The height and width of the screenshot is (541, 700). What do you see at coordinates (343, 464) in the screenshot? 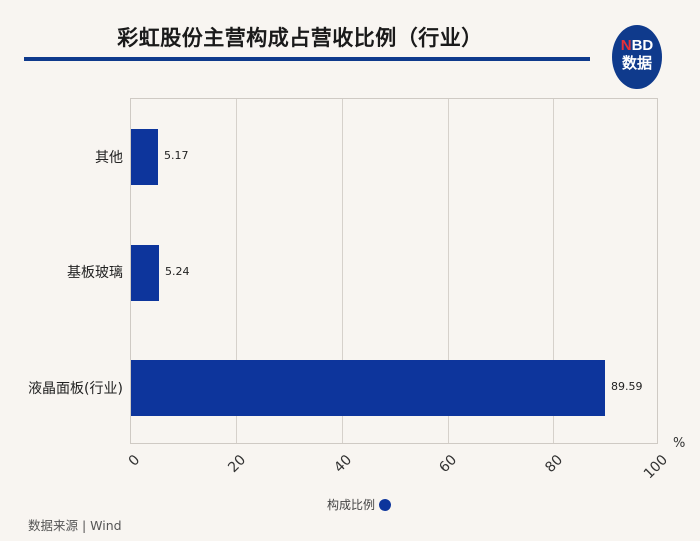
I see `x-tick: 40` at bounding box center [343, 464].